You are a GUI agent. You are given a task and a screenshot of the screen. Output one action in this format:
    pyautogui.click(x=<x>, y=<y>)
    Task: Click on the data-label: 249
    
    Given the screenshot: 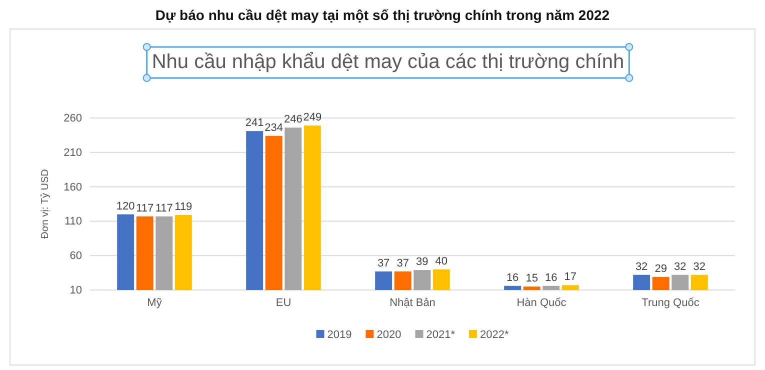 What is the action you would take?
    pyautogui.click(x=312, y=118)
    